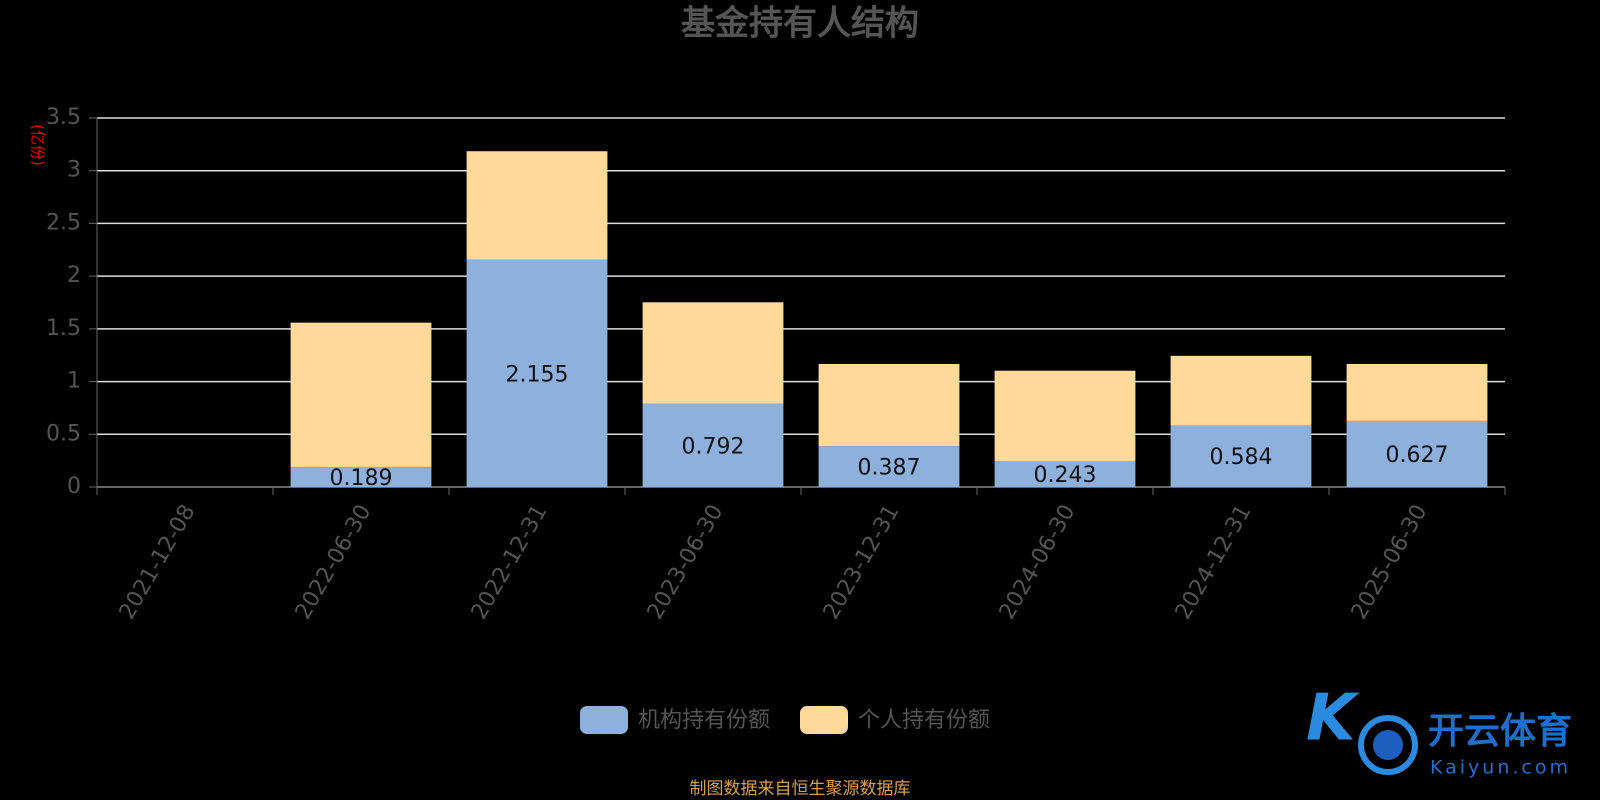  I want to click on data-label: 0.189, so click(361, 478).